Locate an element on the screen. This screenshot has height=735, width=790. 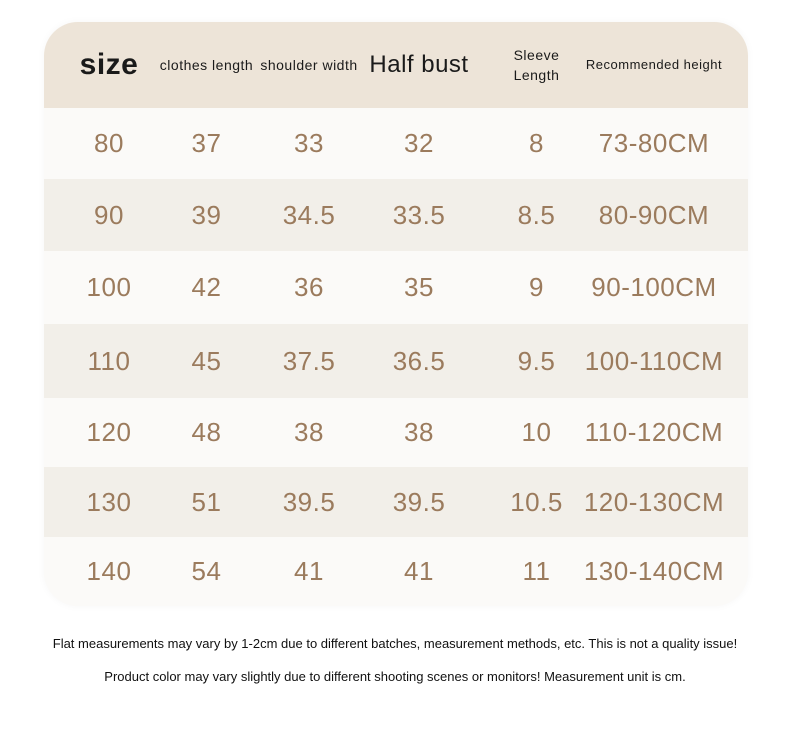
cell-recommended-height: 80-90CM is located at coordinates (654, 214).